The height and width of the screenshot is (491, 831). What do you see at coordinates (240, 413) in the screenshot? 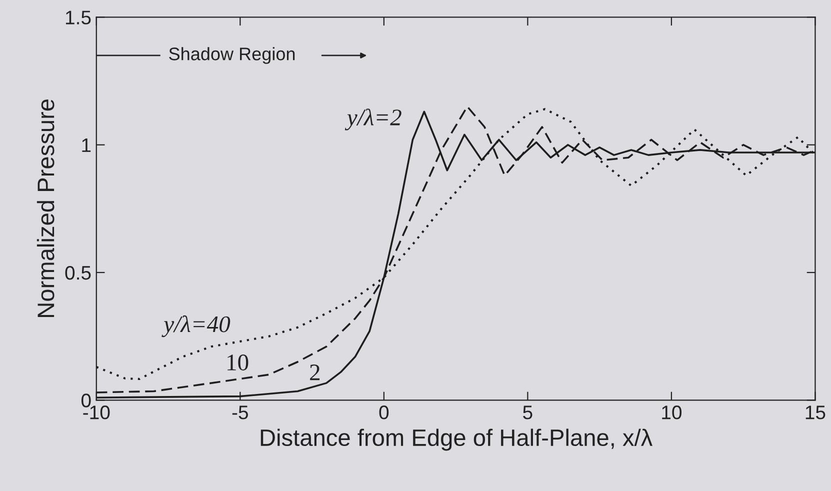
I see `x-tick-label: -5` at bounding box center [240, 413].